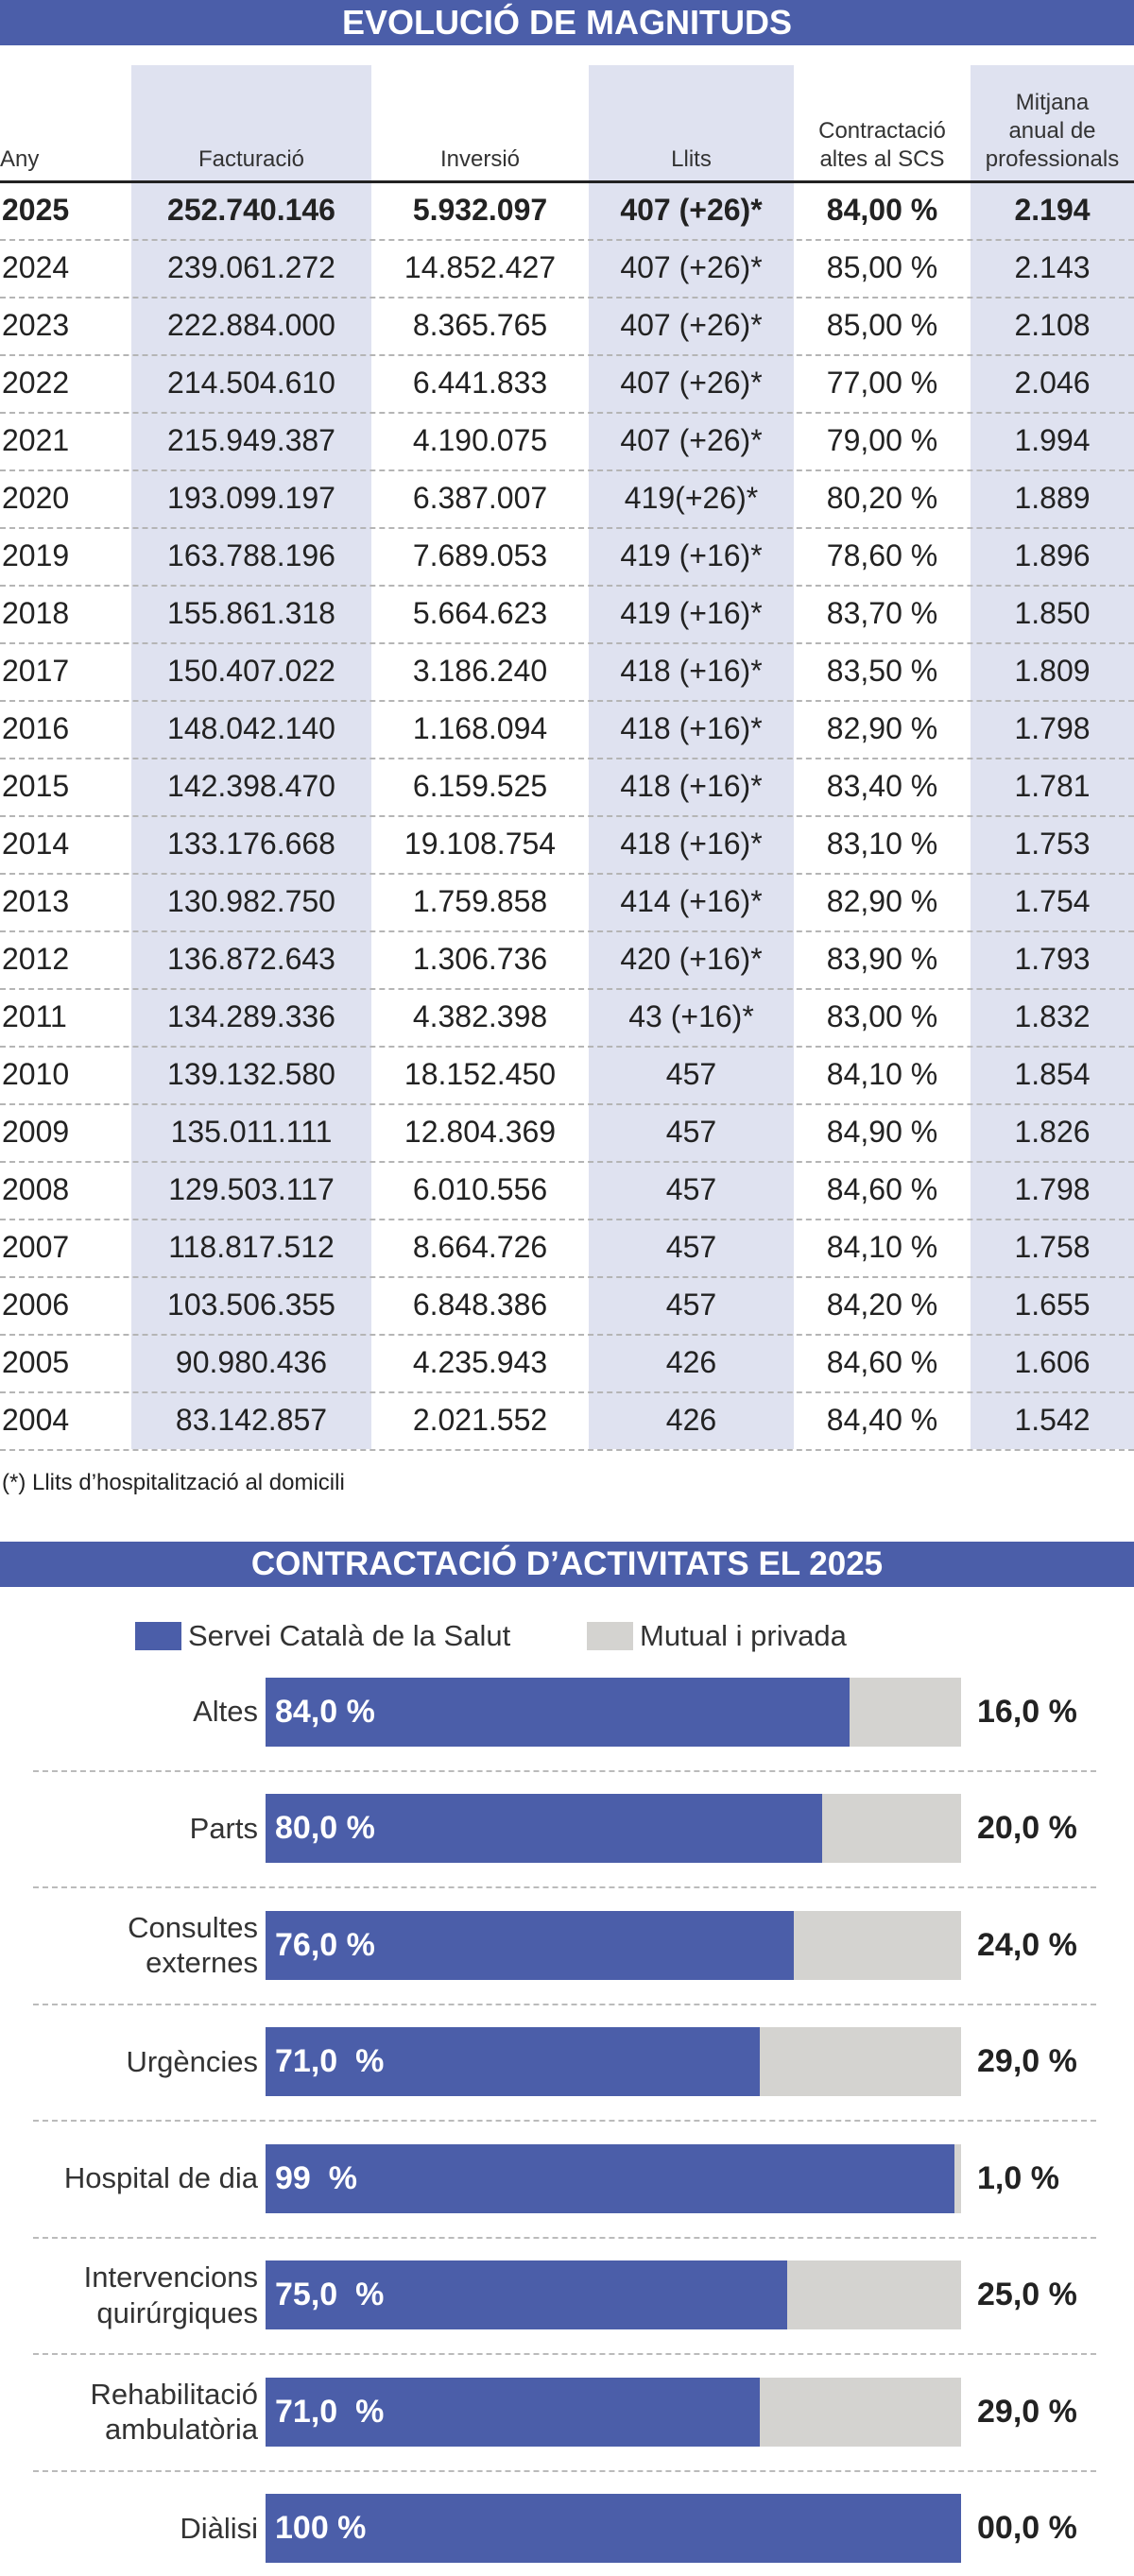 Image resolution: width=1134 pixels, height=2576 pixels. I want to click on table-cell: 118.817.512, so click(251, 1247).